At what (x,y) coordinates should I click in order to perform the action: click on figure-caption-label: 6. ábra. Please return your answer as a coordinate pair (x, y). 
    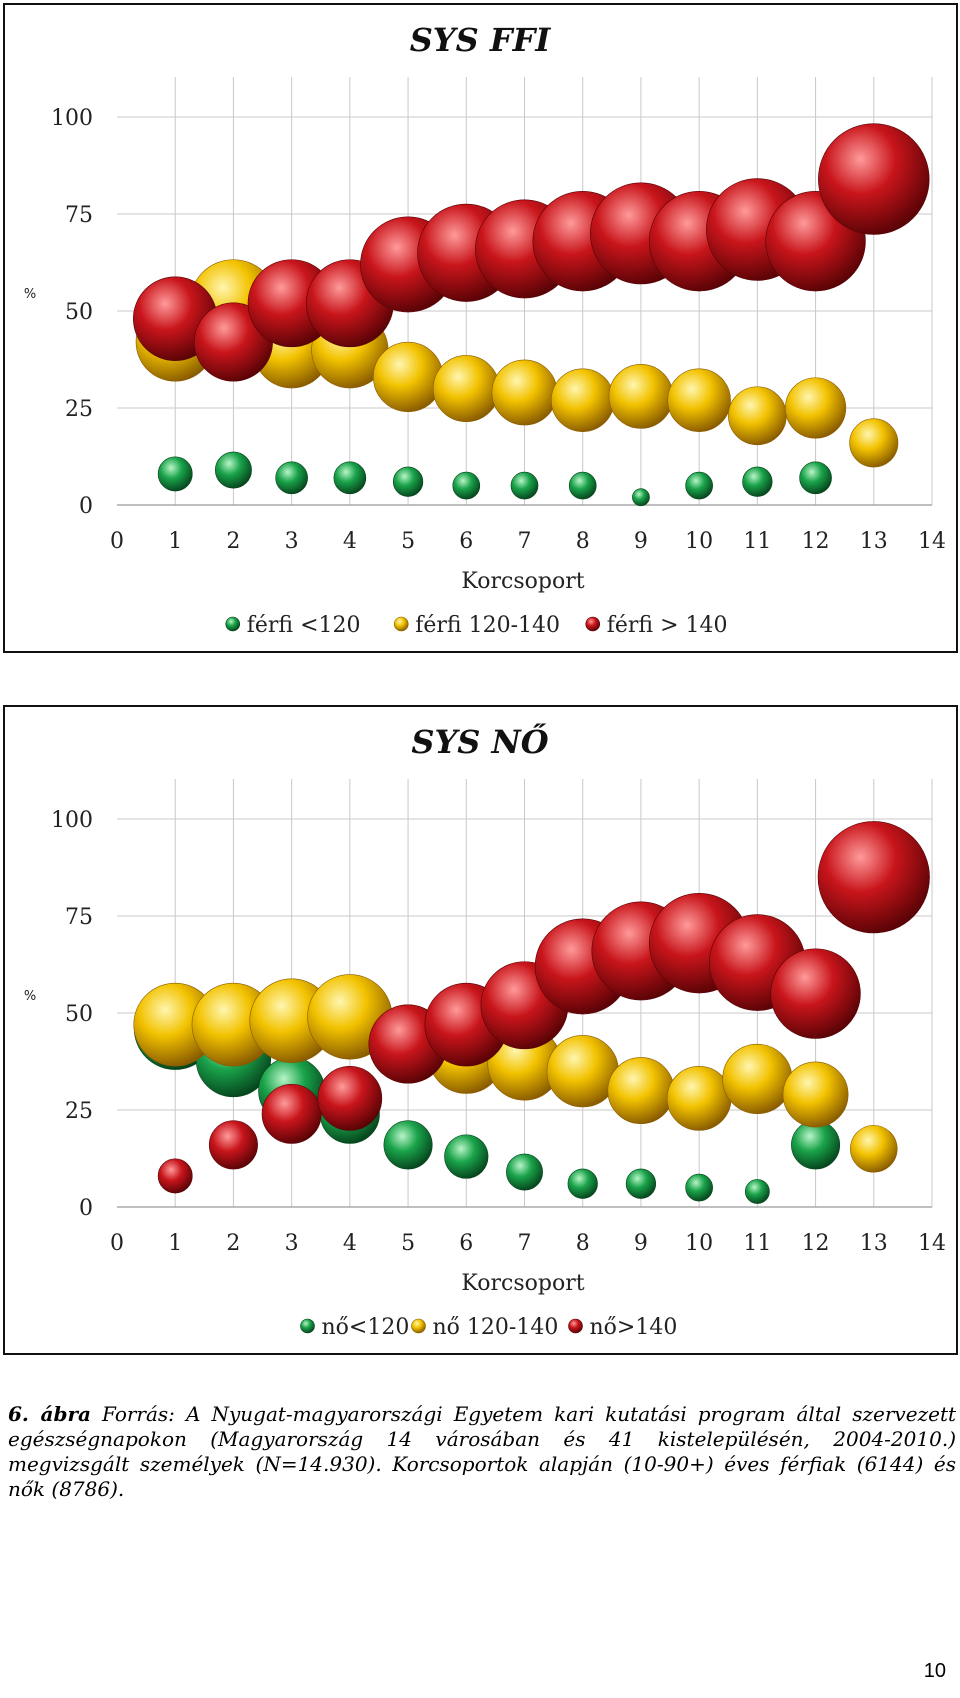
    Looking at the image, I should click on (49, 1414).